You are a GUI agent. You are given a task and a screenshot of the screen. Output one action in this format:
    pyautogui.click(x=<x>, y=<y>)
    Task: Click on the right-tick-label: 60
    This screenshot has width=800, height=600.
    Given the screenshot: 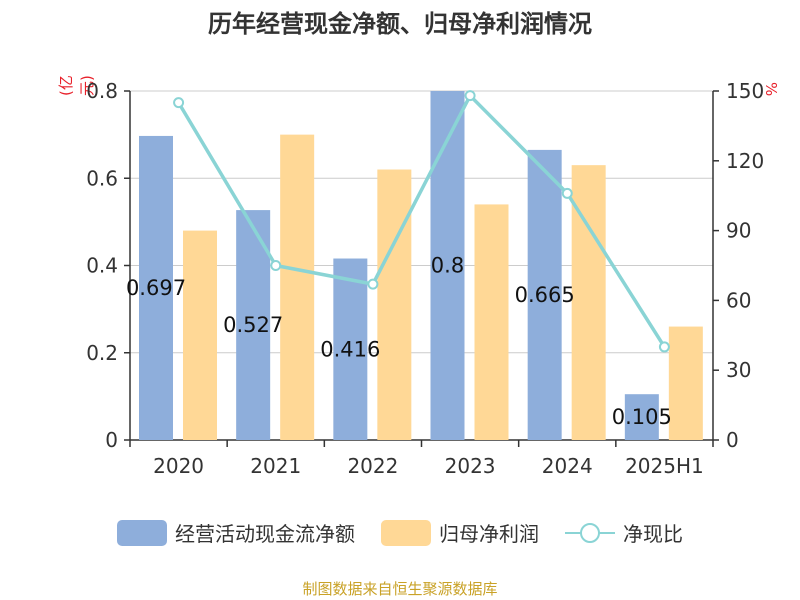 What is the action you would take?
    pyautogui.click(x=738, y=300)
    